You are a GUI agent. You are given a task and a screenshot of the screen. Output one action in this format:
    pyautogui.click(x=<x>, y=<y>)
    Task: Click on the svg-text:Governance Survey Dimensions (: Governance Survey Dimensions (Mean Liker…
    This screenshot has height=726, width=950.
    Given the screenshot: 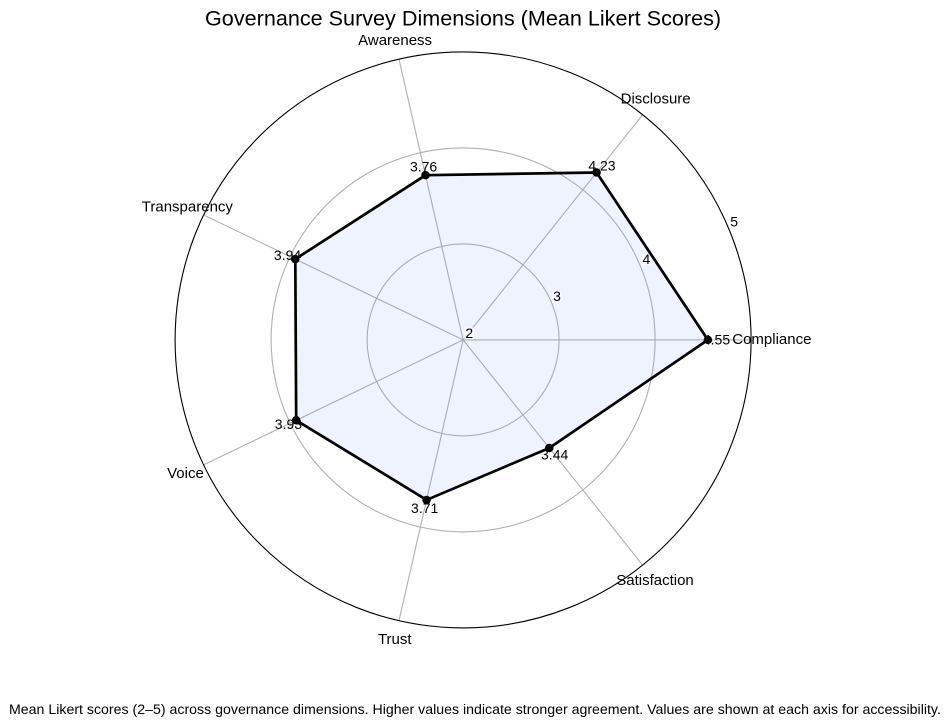 What is the action you would take?
    pyautogui.click(x=463, y=18)
    